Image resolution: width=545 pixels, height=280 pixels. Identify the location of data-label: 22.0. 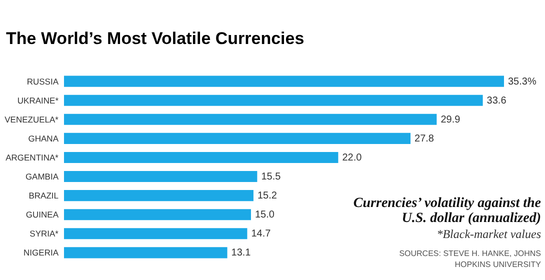
(352, 158).